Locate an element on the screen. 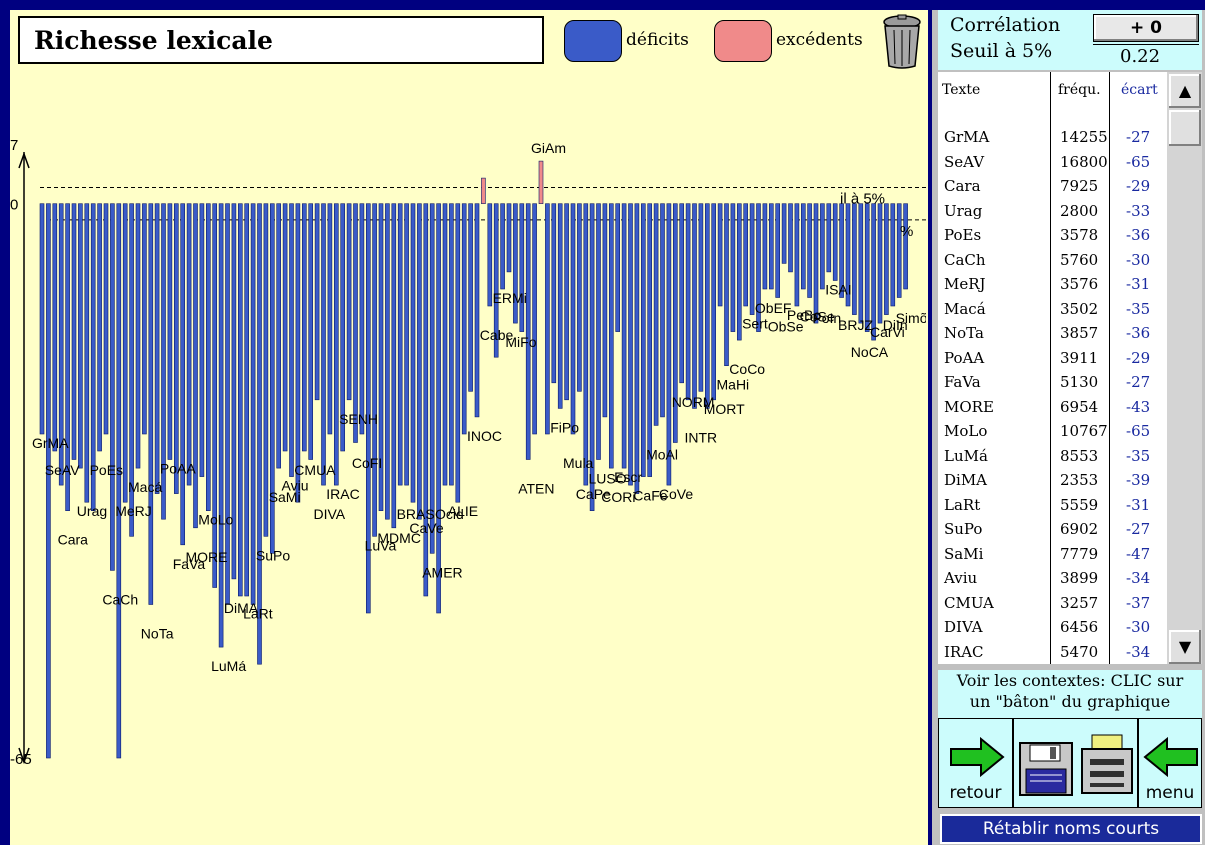 This screenshot has height=845, width=1205. table-cell-ecart: -30 is located at coordinates (1138, 259).